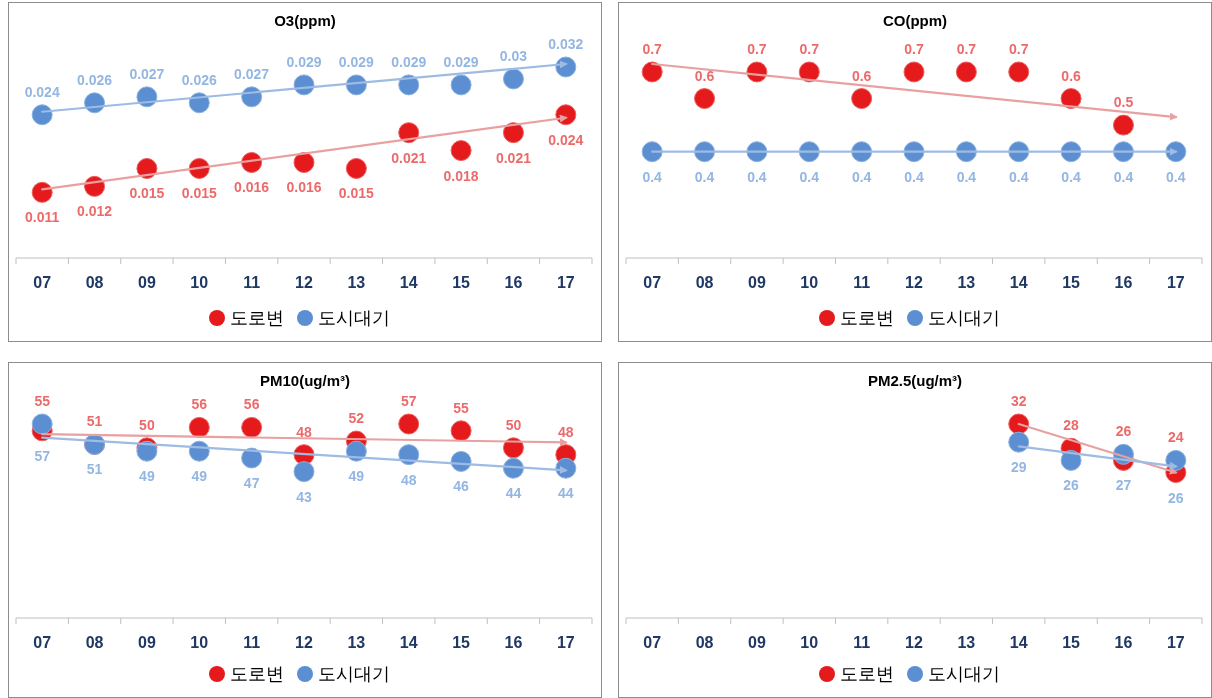  Describe the element at coordinates (461, 486) in the screenshot. I see `data-label: 46` at that location.